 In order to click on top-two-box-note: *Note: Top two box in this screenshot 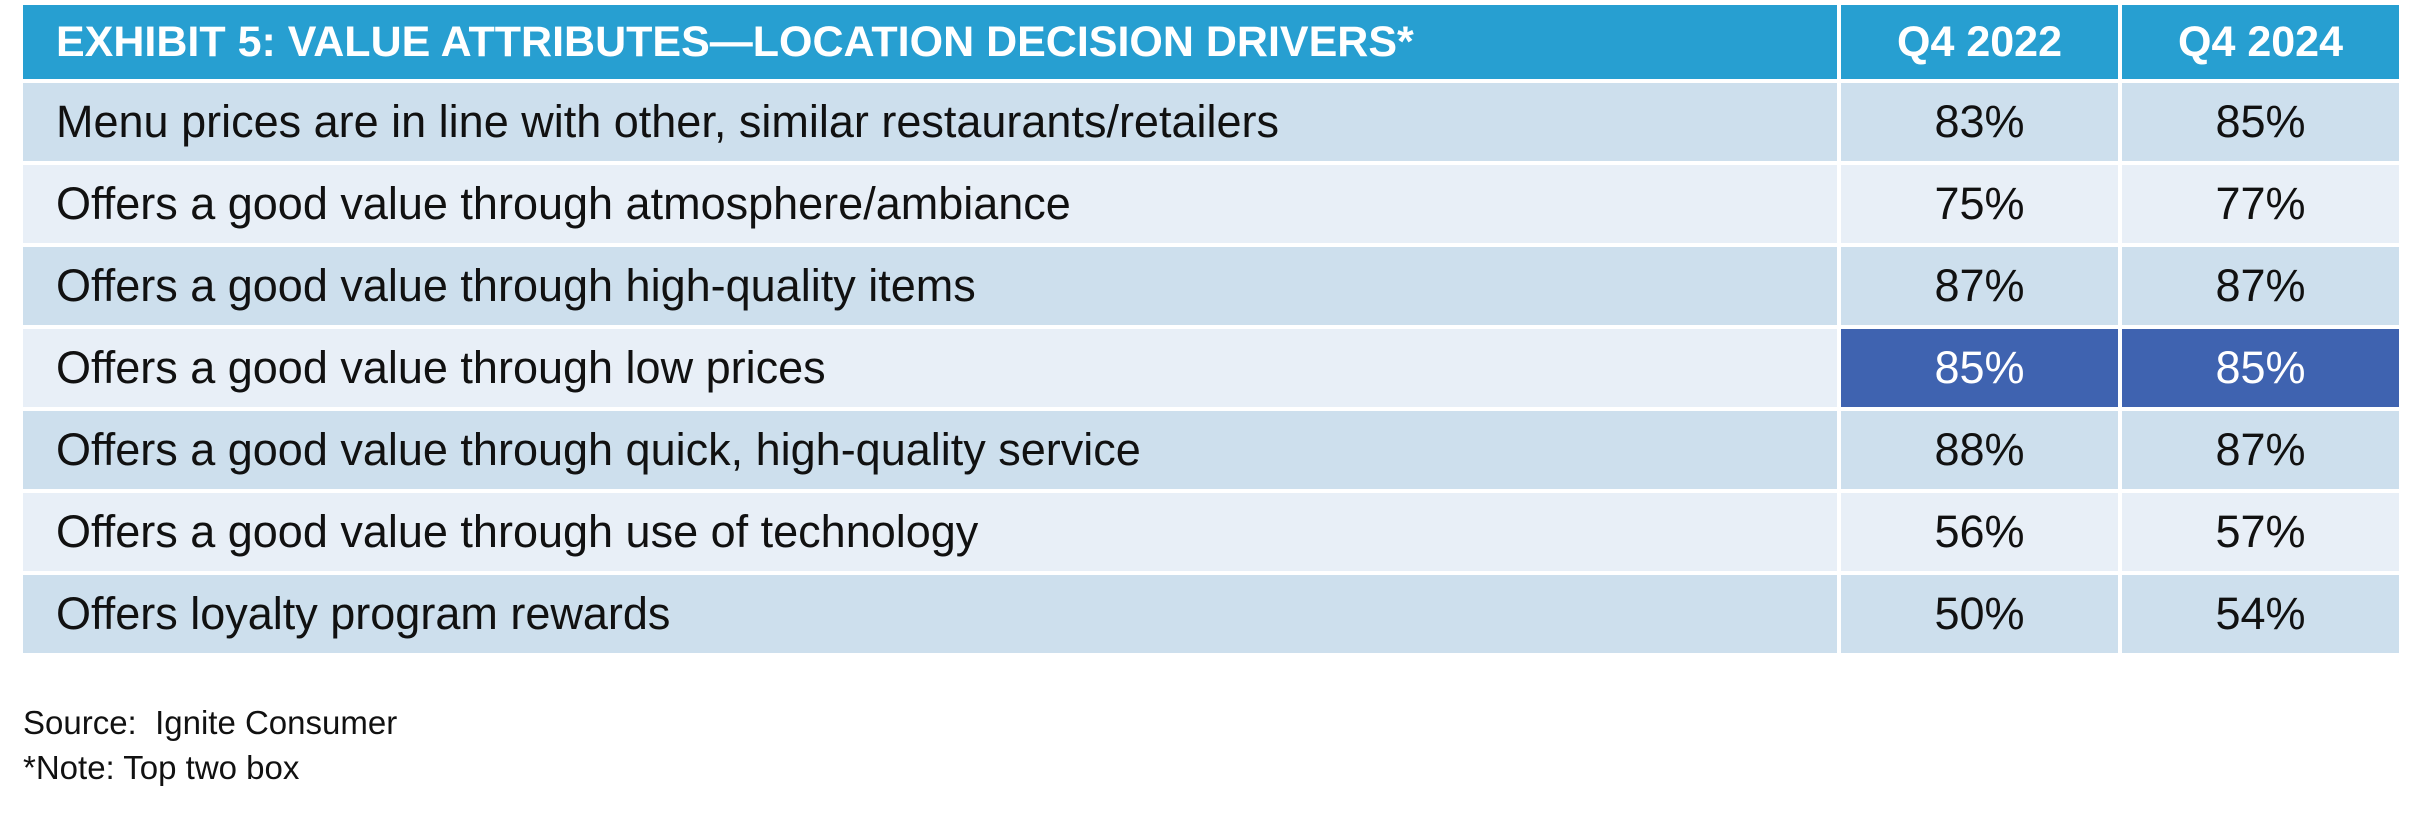, I will do `click(161, 767)`.